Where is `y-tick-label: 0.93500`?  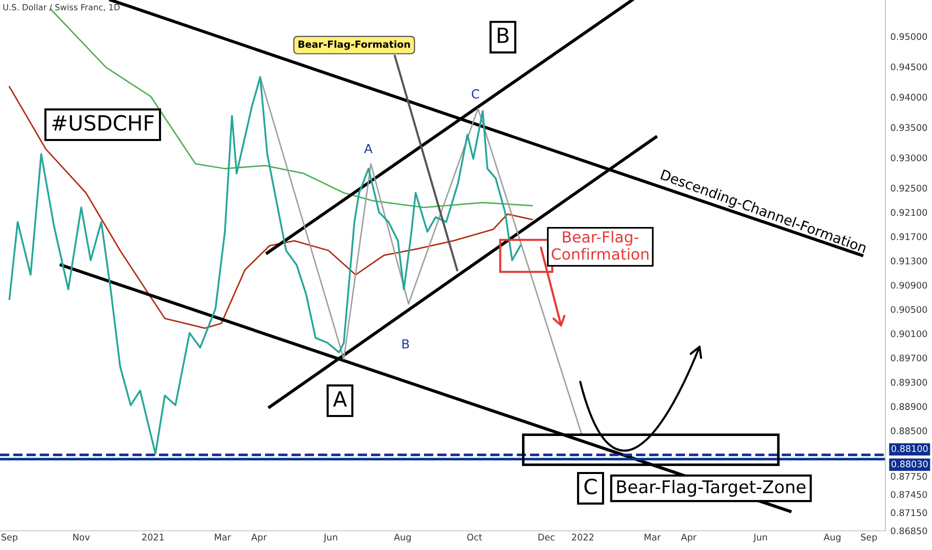 y-tick-label: 0.93500 is located at coordinates (908, 127).